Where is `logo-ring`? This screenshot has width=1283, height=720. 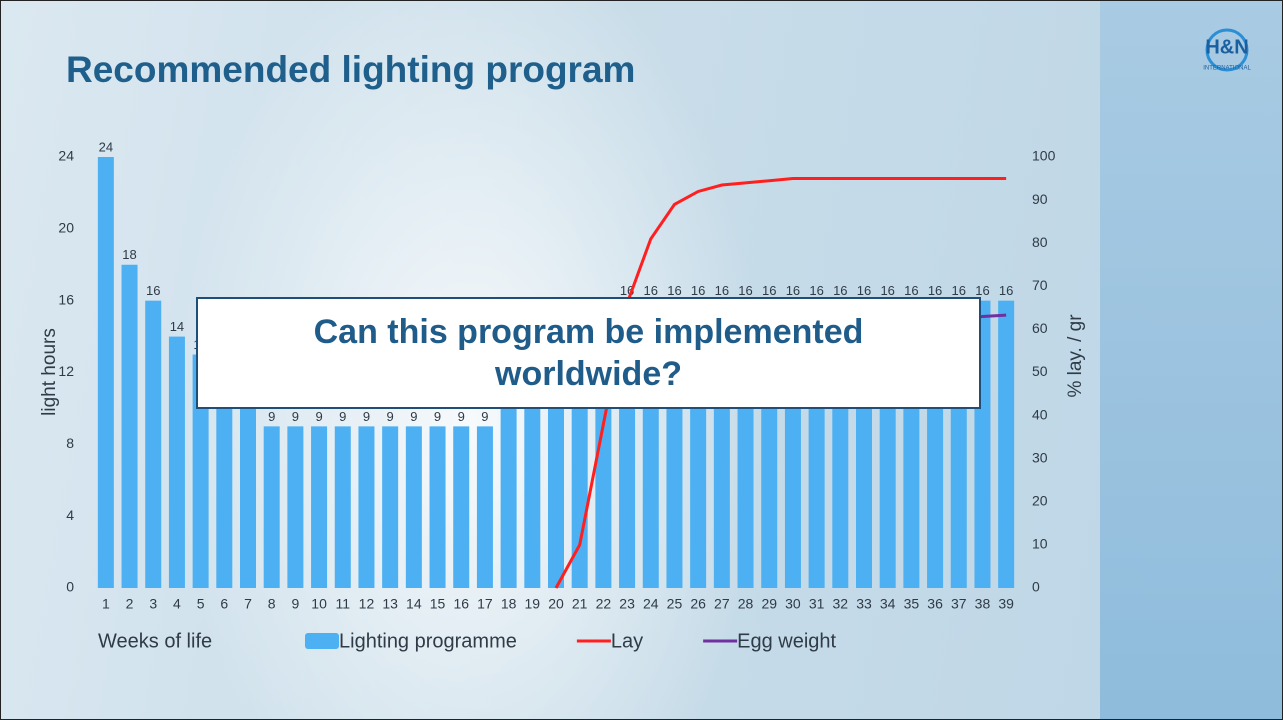
logo-ring is located at coordinates (1227, 50).